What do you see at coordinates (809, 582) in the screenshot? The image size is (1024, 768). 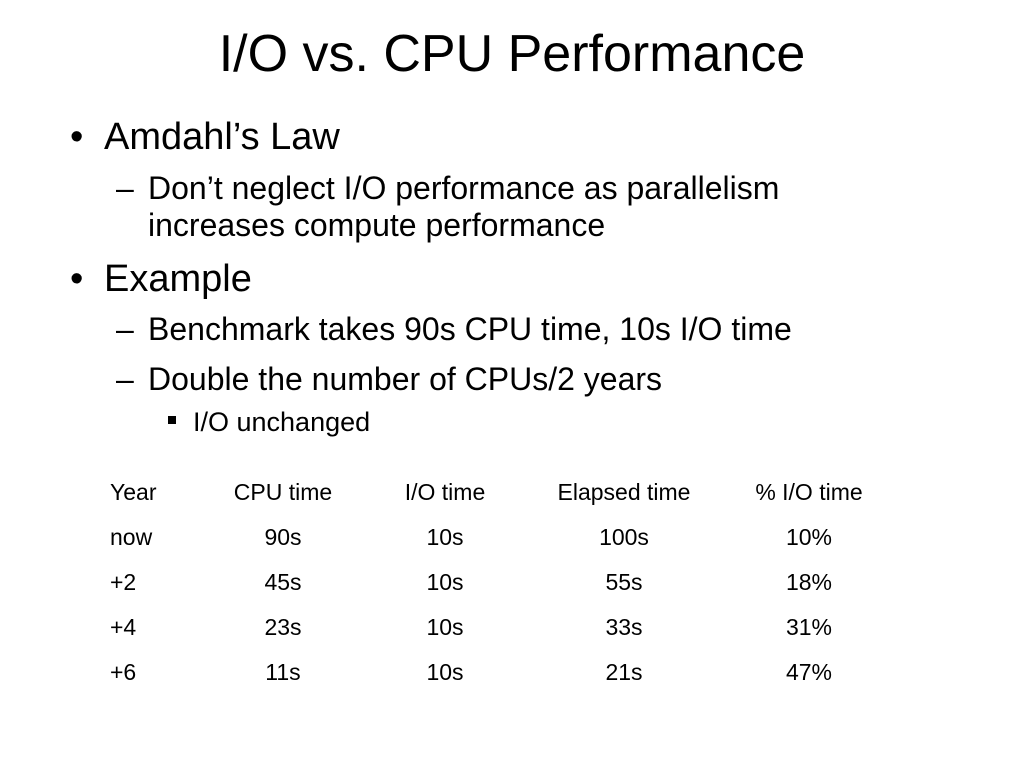 I see `cell-pct-io-time: 18%` at bounding box center [809, 582].